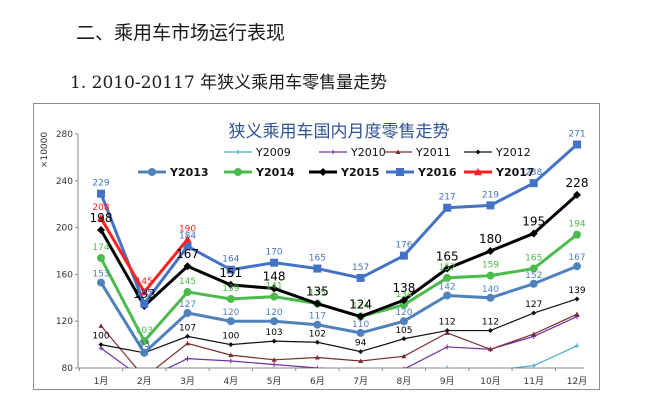 Image resolution: width=666 pixels, height=402 pixels. I want to click on data-label: 176, so click(403, 246).